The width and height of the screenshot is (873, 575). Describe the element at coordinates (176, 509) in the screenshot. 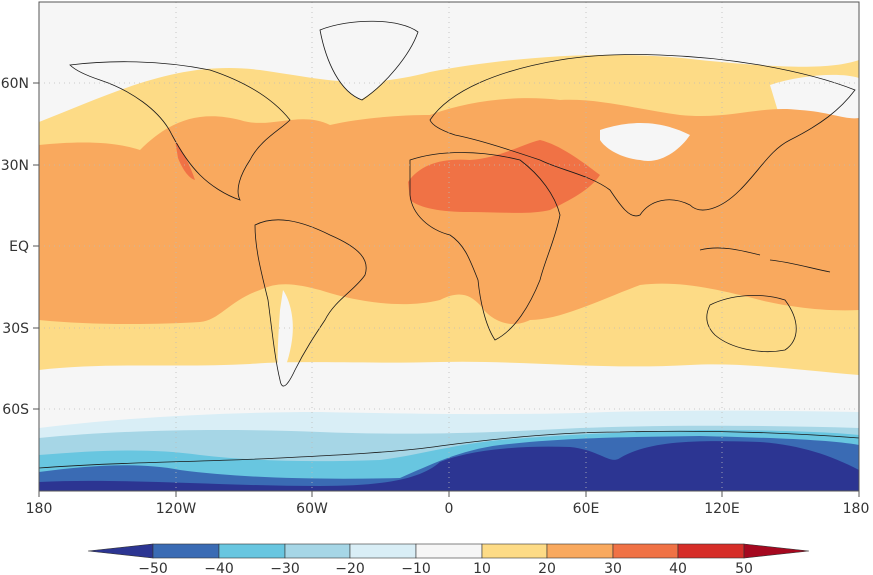

I see `lon-label-120w: 120W` at that location.